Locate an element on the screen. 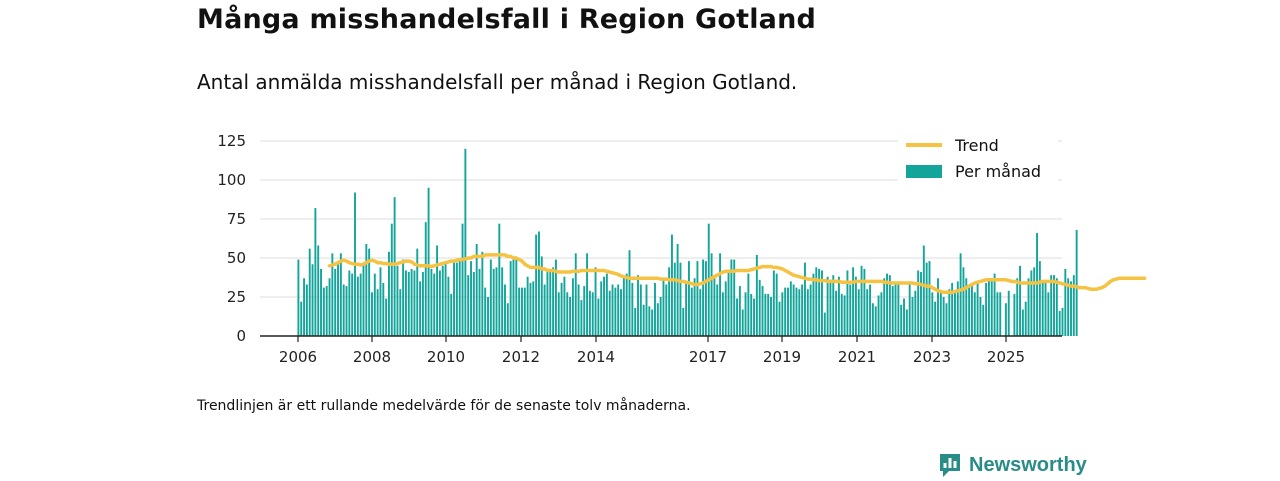 The width and height of the screenshot is (1280, 481). trend-line is located at coordinates (737, 274).